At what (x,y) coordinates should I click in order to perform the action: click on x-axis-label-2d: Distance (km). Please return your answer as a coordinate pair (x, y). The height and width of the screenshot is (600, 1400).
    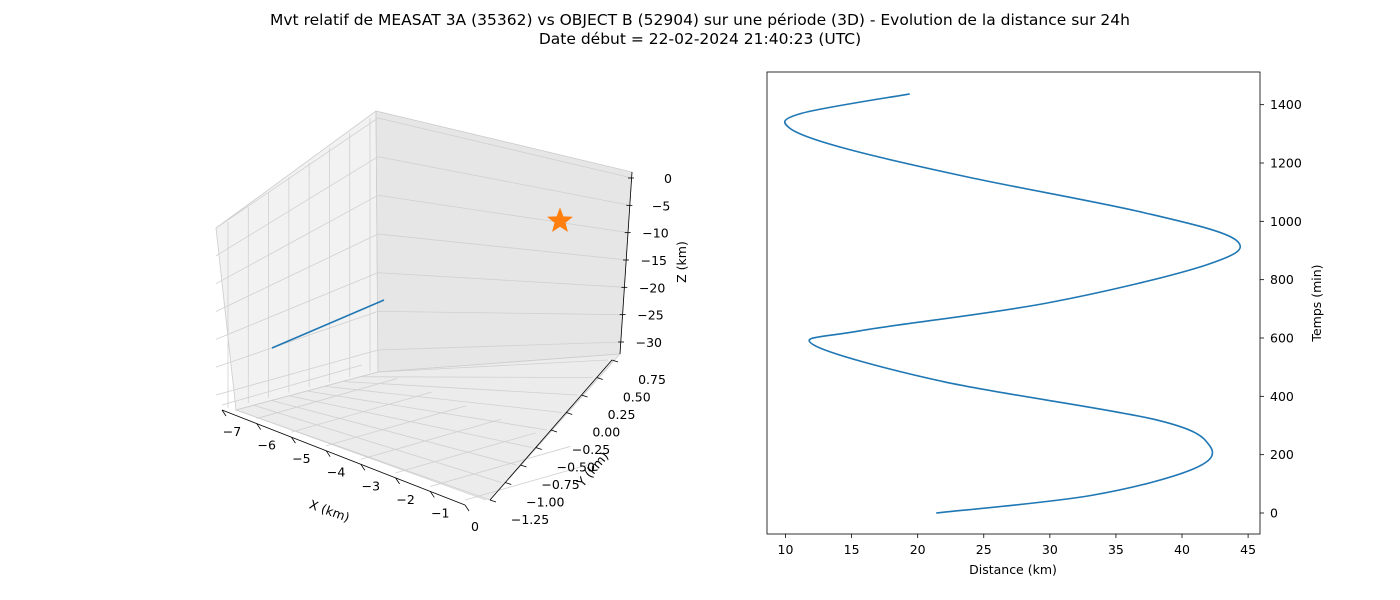
    Looking at the image, I should click on (1013, 569).